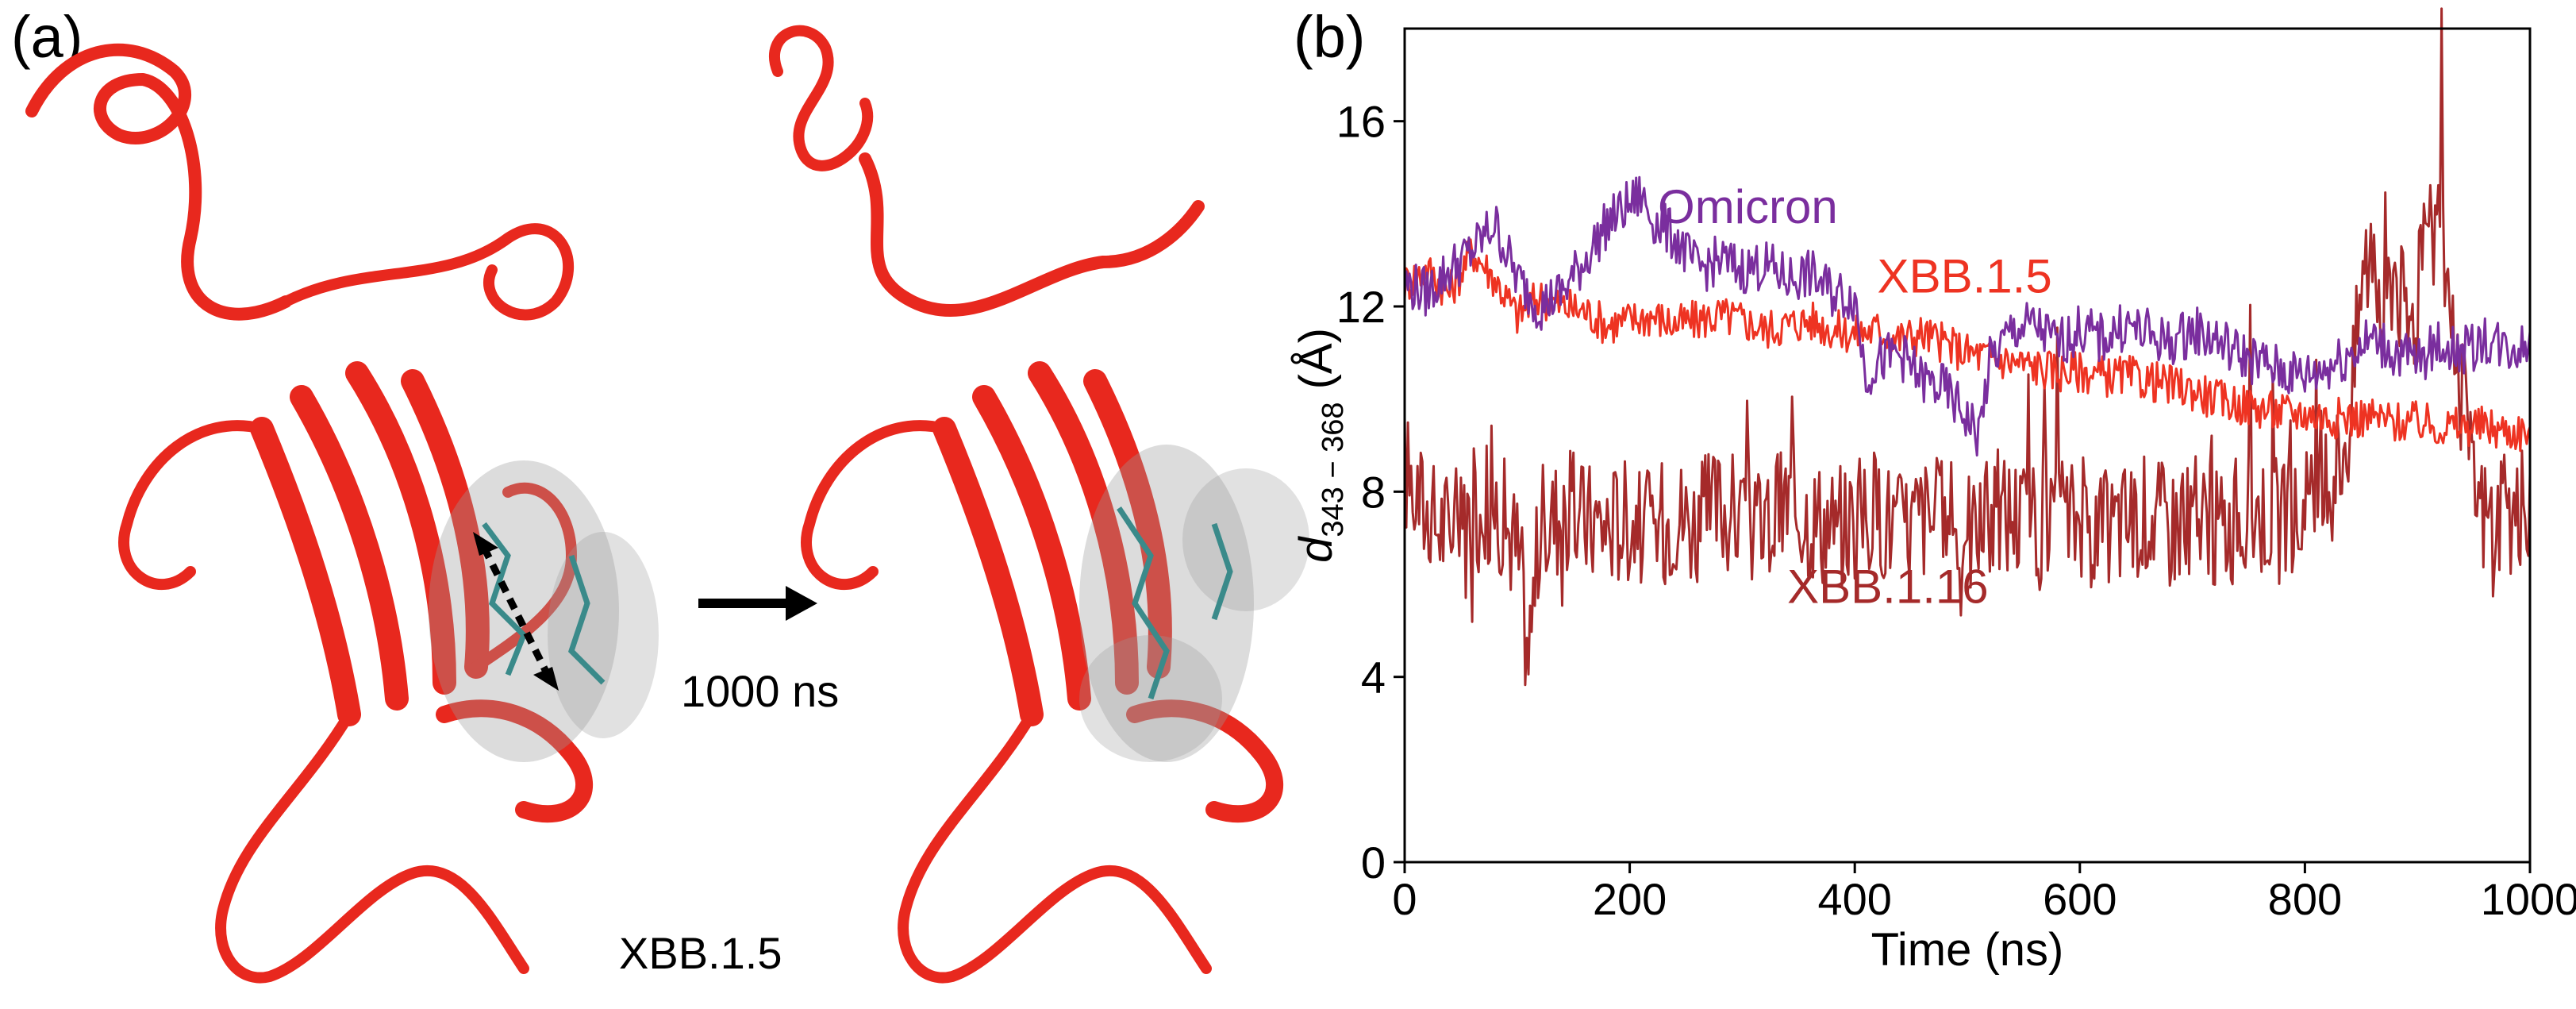 This screenshot has height=1009, width=2576. I want to click on series-line-omicron, so click(1967, 316).